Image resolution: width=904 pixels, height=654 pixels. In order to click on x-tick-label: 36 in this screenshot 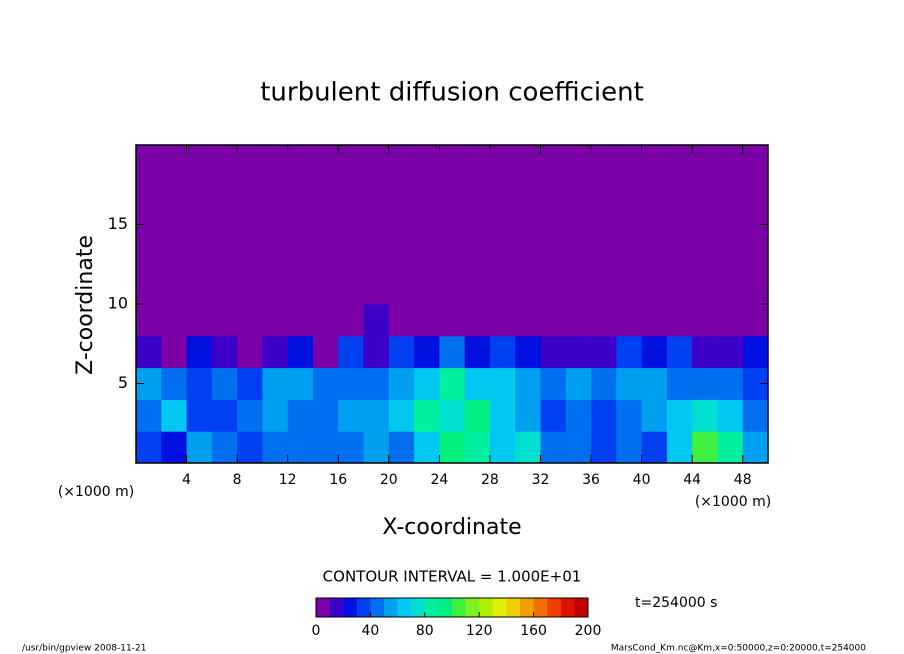, I will do `click(591, 480)`.